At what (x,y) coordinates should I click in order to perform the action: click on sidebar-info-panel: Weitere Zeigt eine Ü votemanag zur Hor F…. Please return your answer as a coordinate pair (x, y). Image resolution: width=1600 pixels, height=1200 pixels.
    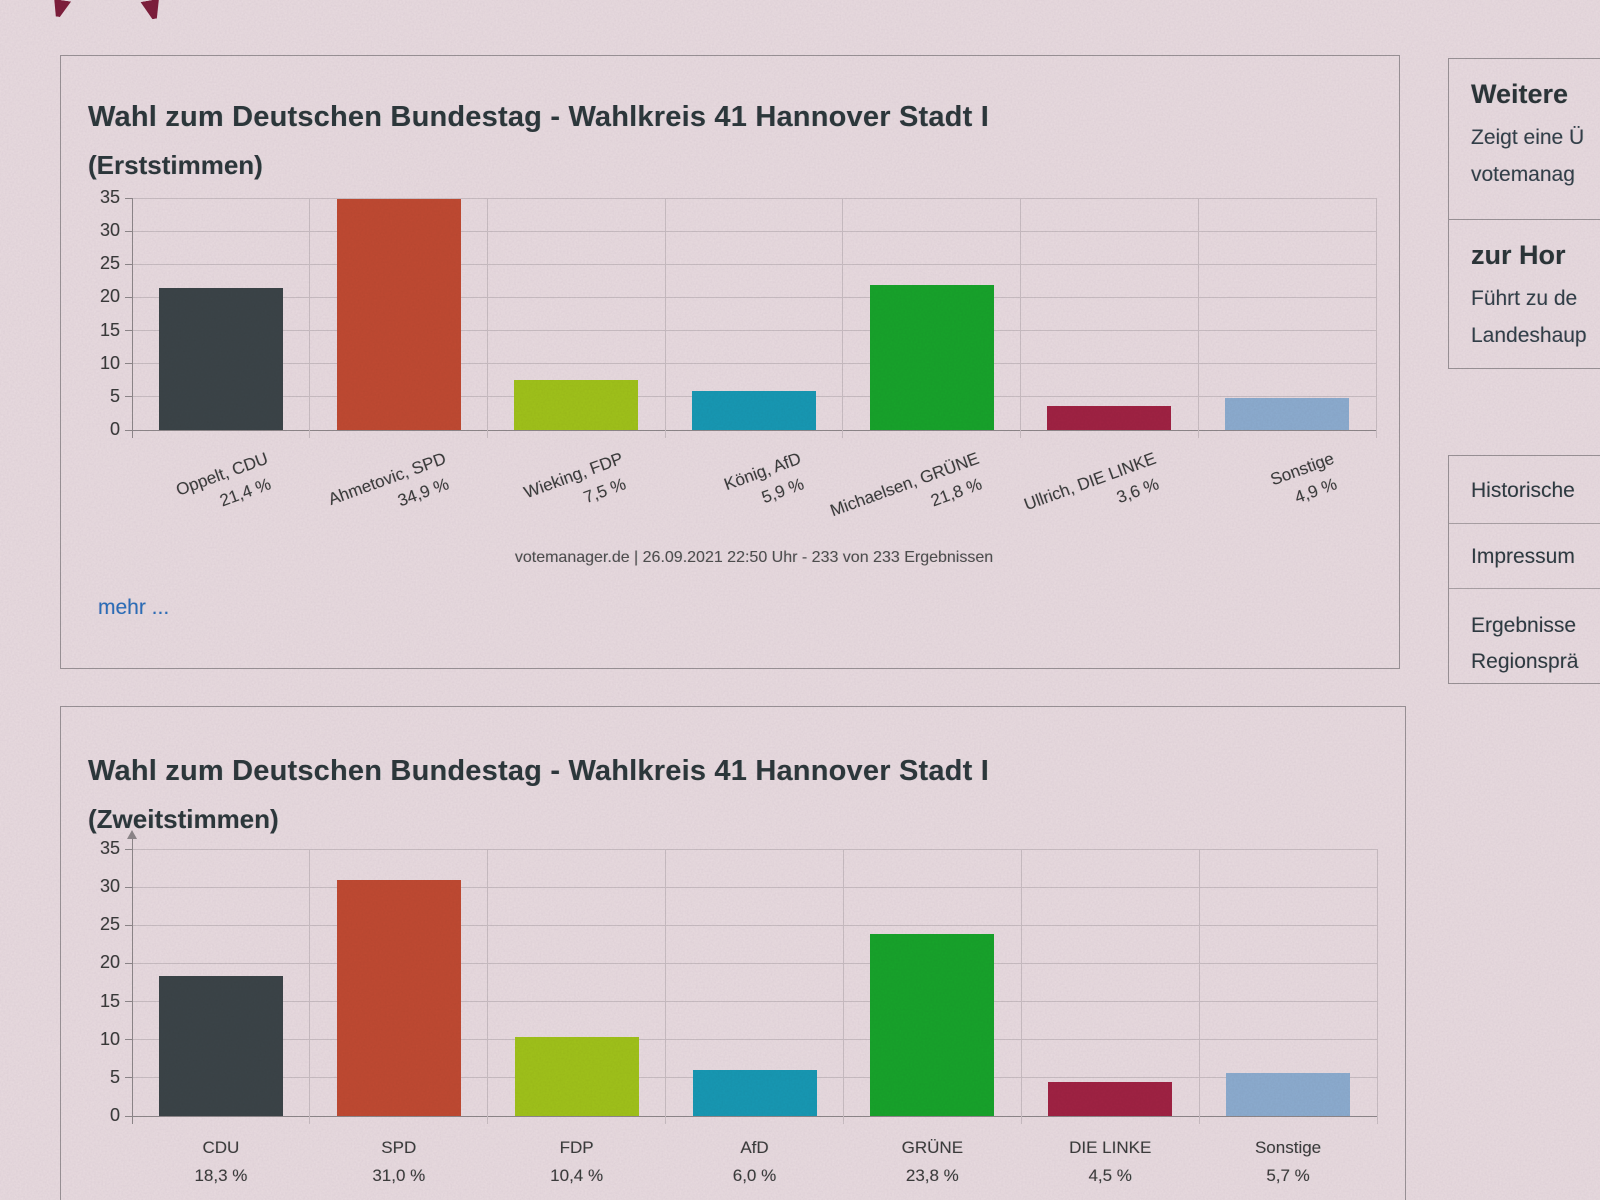
    Looking at the image, I should click on (1524, 213).